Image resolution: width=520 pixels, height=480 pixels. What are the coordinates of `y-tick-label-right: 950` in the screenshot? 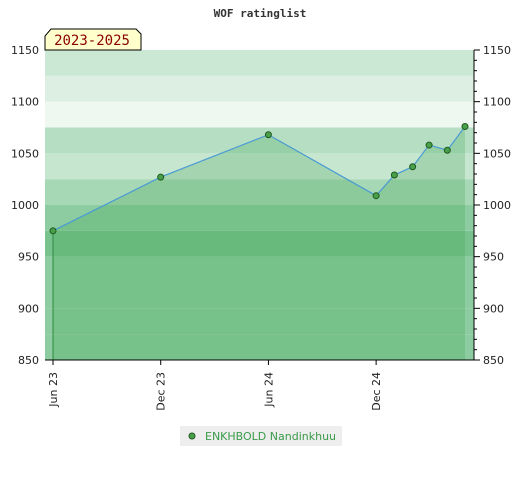 It's located at (493, 257).